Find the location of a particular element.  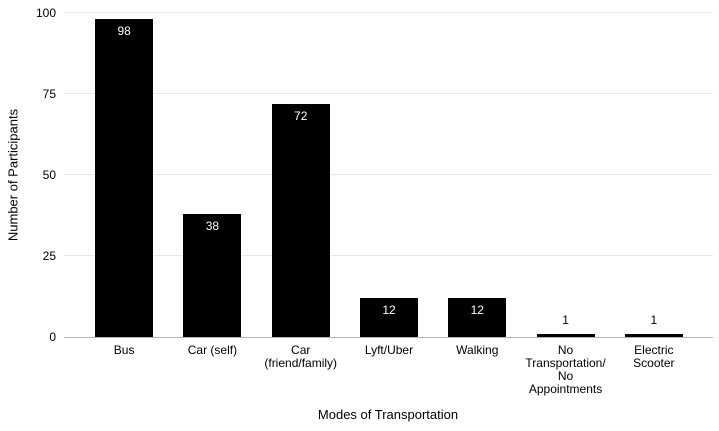

category-label-bus: Bus is located at coordinates (124, 370).